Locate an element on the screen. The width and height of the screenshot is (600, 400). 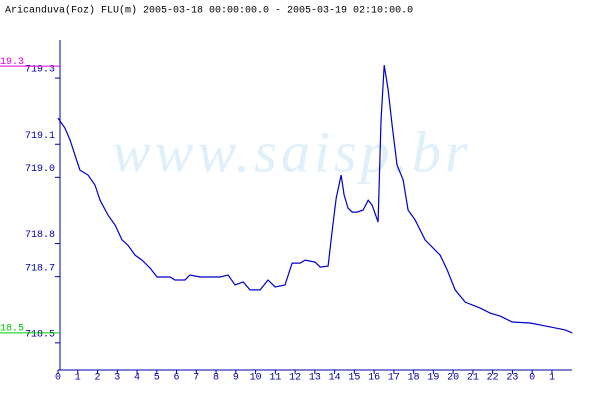
y-tick-label: 719.1 is located at coordinates (40, 136).